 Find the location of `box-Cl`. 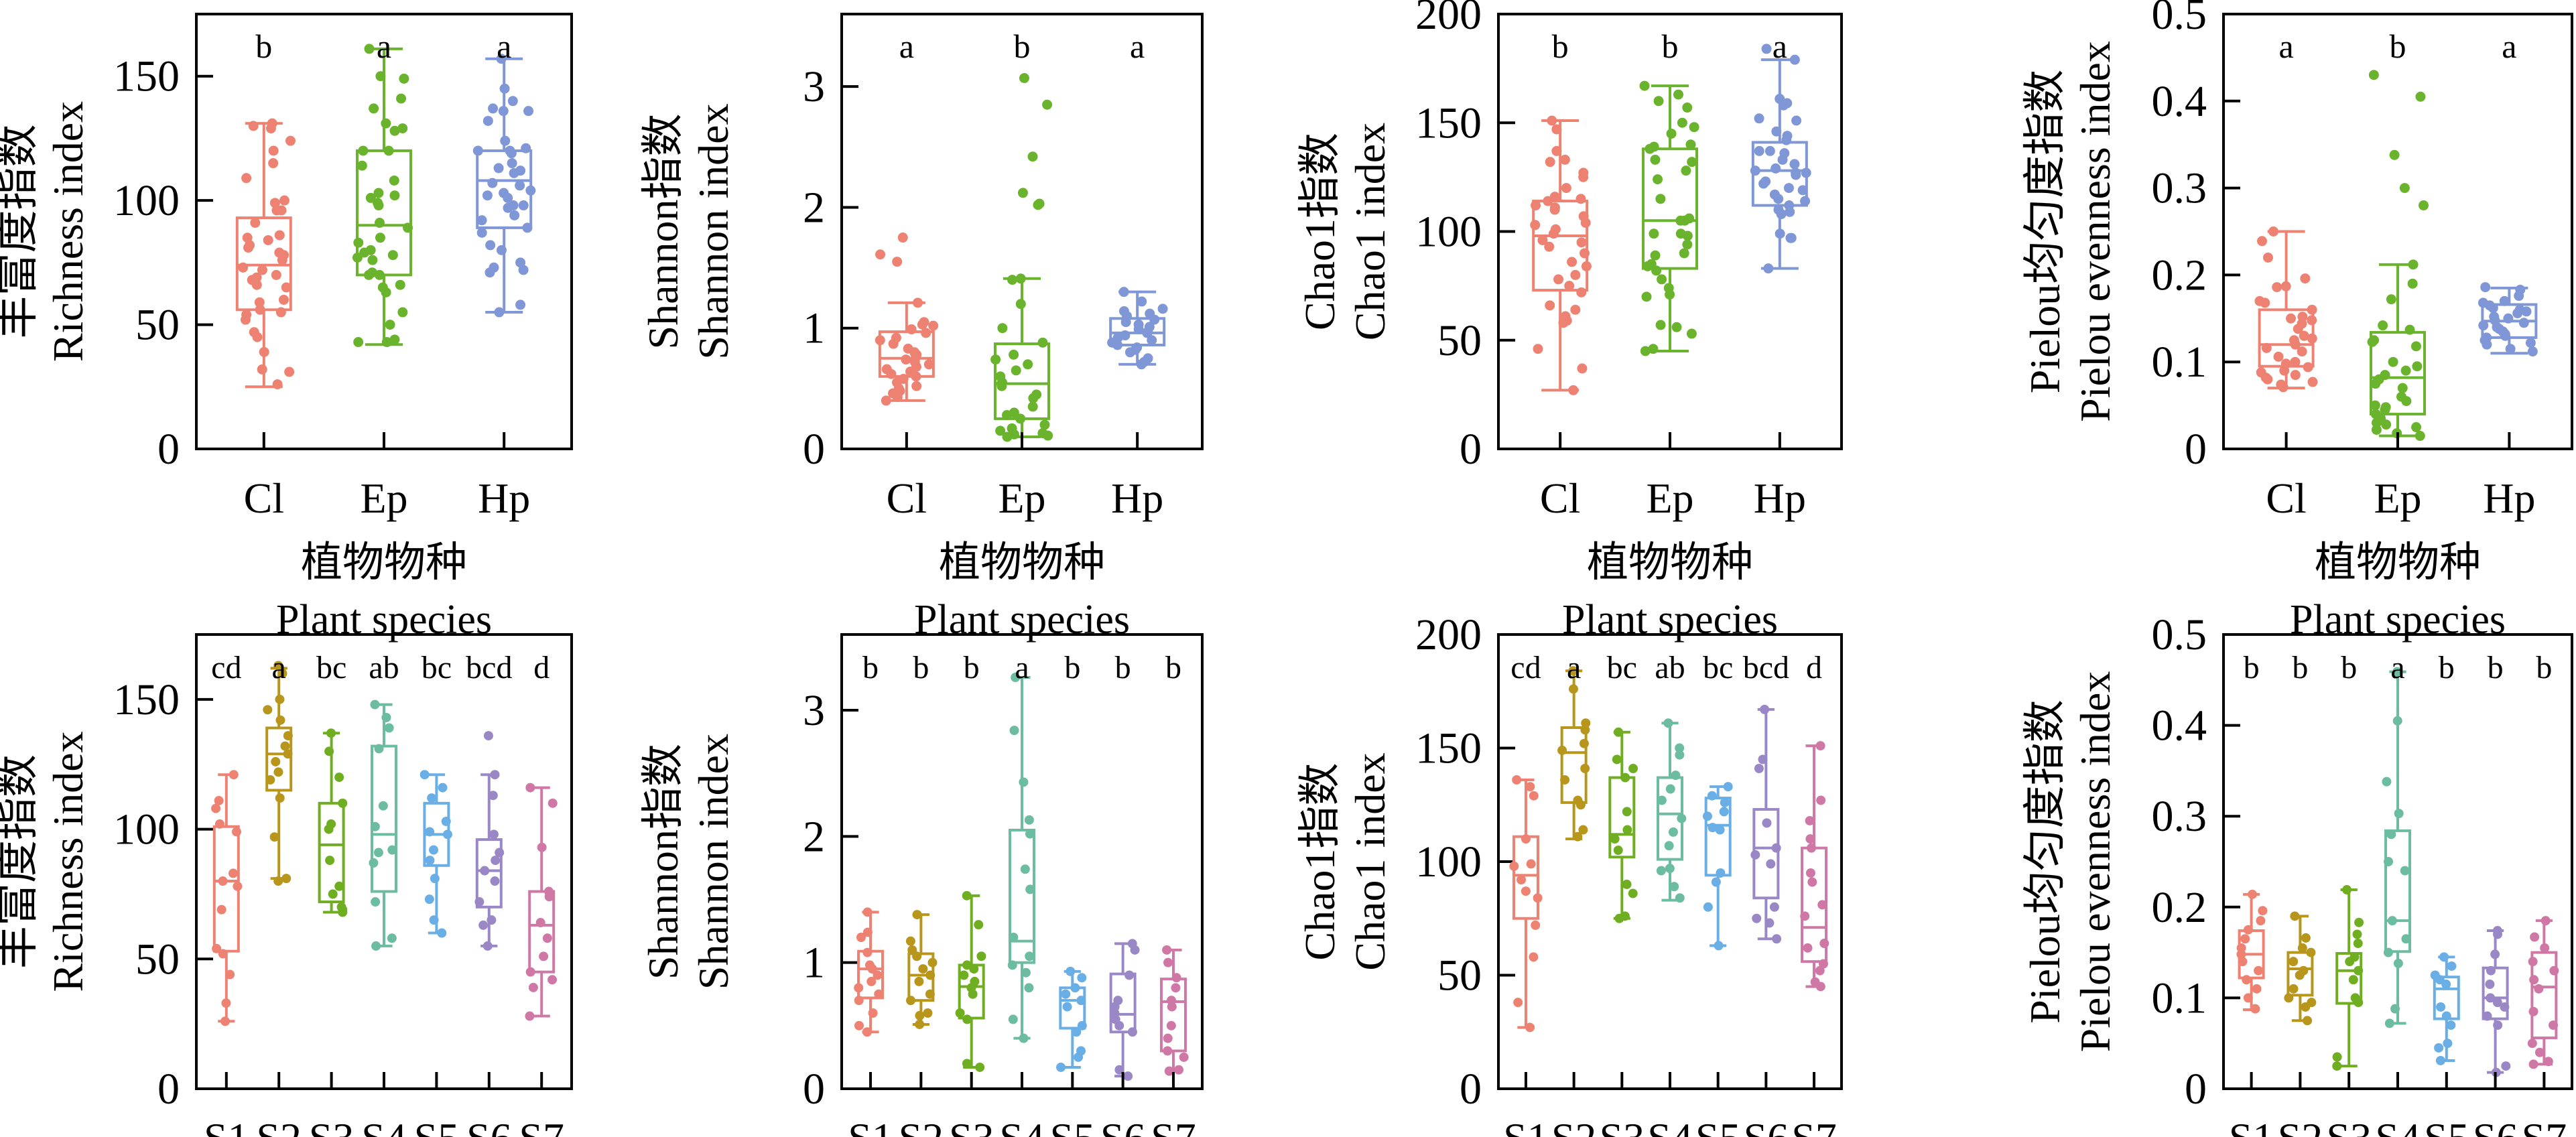

box-Cl is located at coordinates (907, 319).